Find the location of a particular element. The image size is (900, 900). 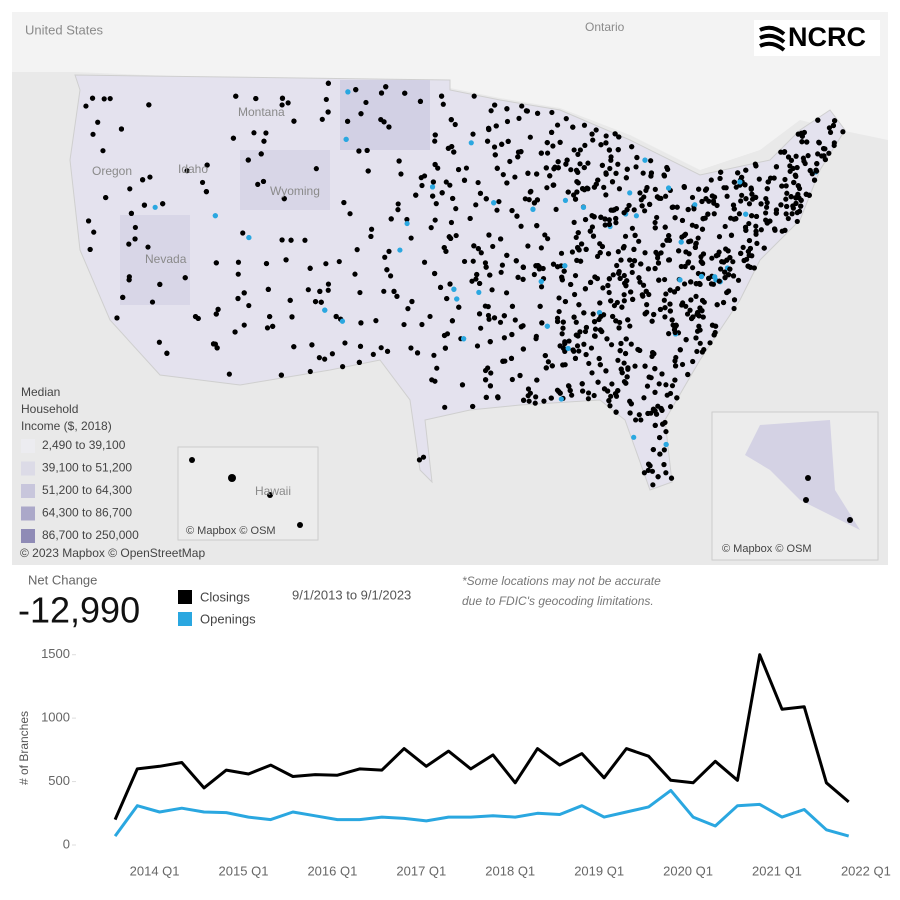

x-tick-label: 2016 Q1 is located at coordinates (332, 870).